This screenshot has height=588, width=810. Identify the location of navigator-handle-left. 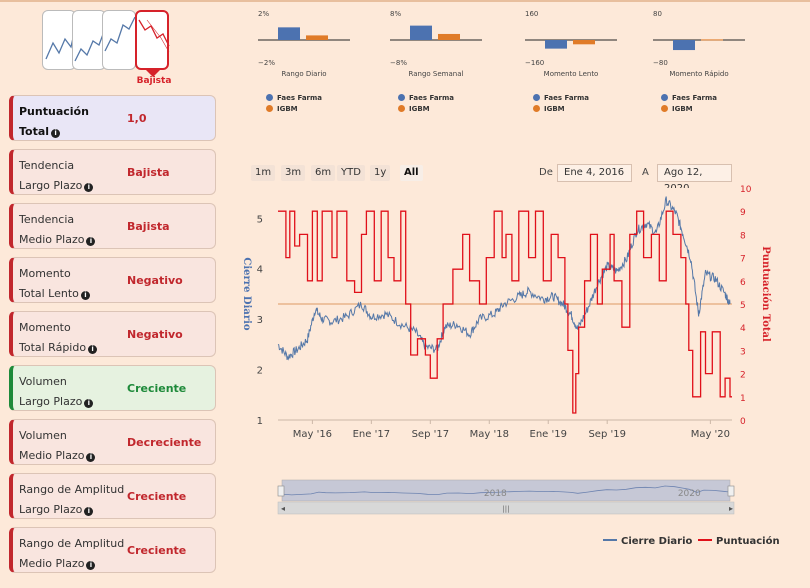
(281, 491).